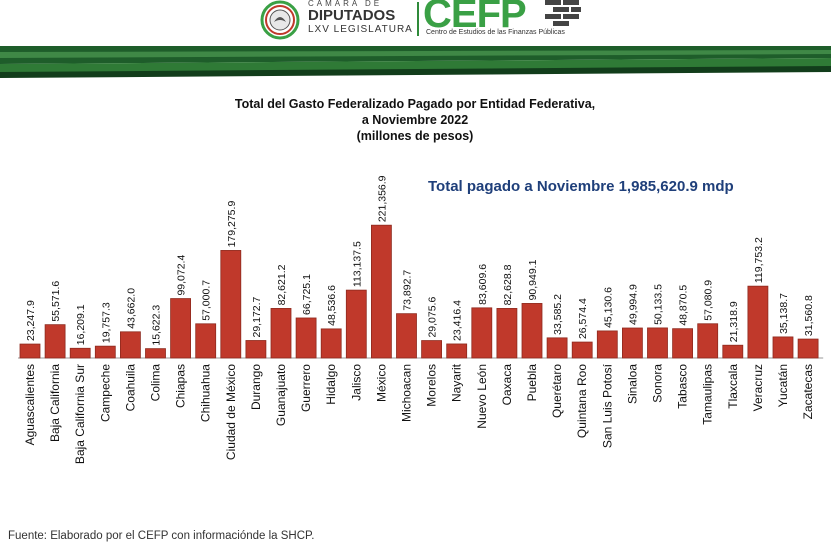 The width and height of the screenshot is (831, 560). I want to click on value-label: 82,628.8, so click(508, 284).